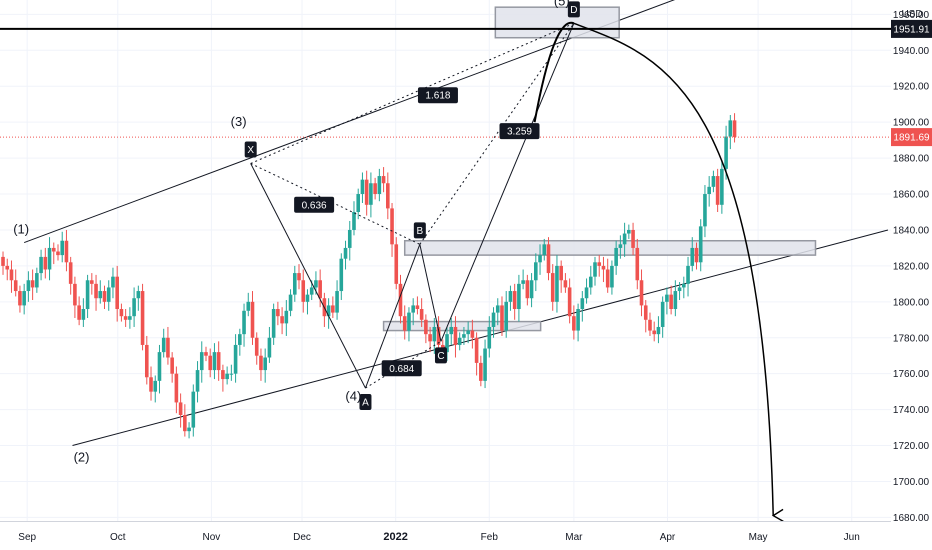 The image size is (932, 550). I want to click on pattern-point-label: D, so click(573, 10).